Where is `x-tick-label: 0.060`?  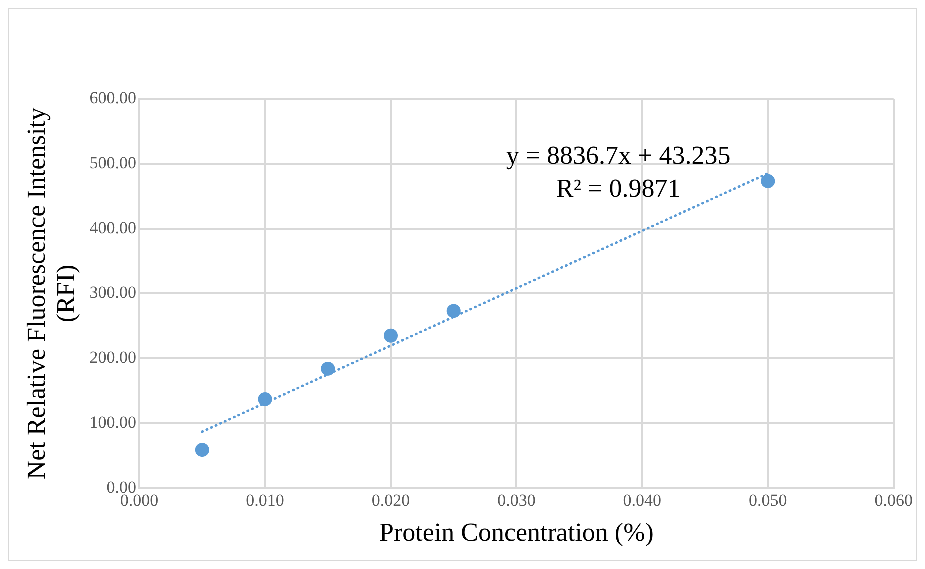 x-tick-label: 0.060 is located at coordinates (893, 500).